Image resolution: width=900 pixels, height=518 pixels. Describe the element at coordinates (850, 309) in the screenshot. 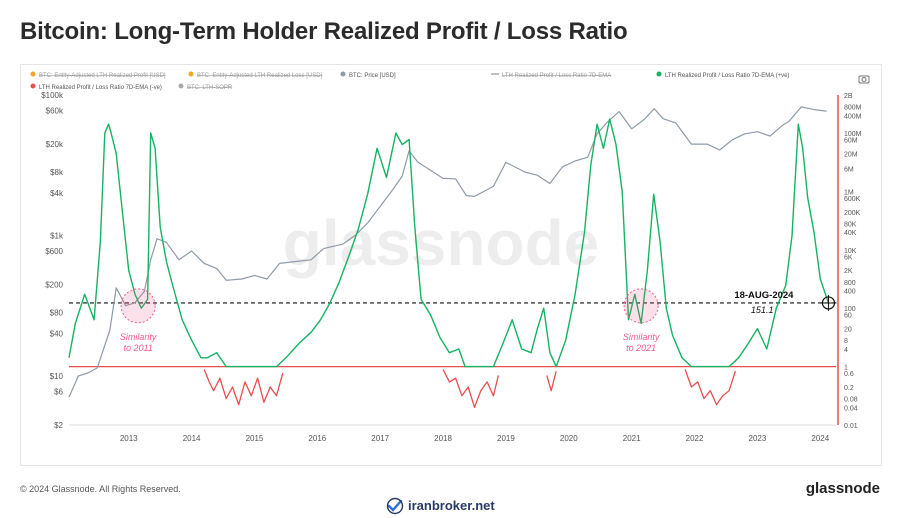

I see `right-tick-label: 100` at that location.